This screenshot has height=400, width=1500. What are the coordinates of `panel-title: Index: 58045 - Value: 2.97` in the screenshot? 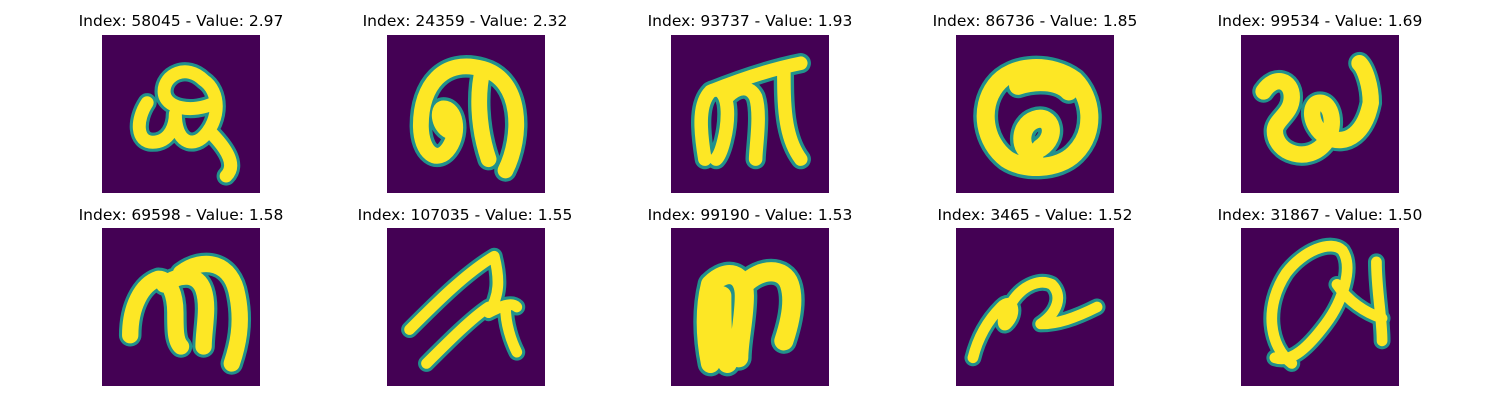 It's located at (181, 21).